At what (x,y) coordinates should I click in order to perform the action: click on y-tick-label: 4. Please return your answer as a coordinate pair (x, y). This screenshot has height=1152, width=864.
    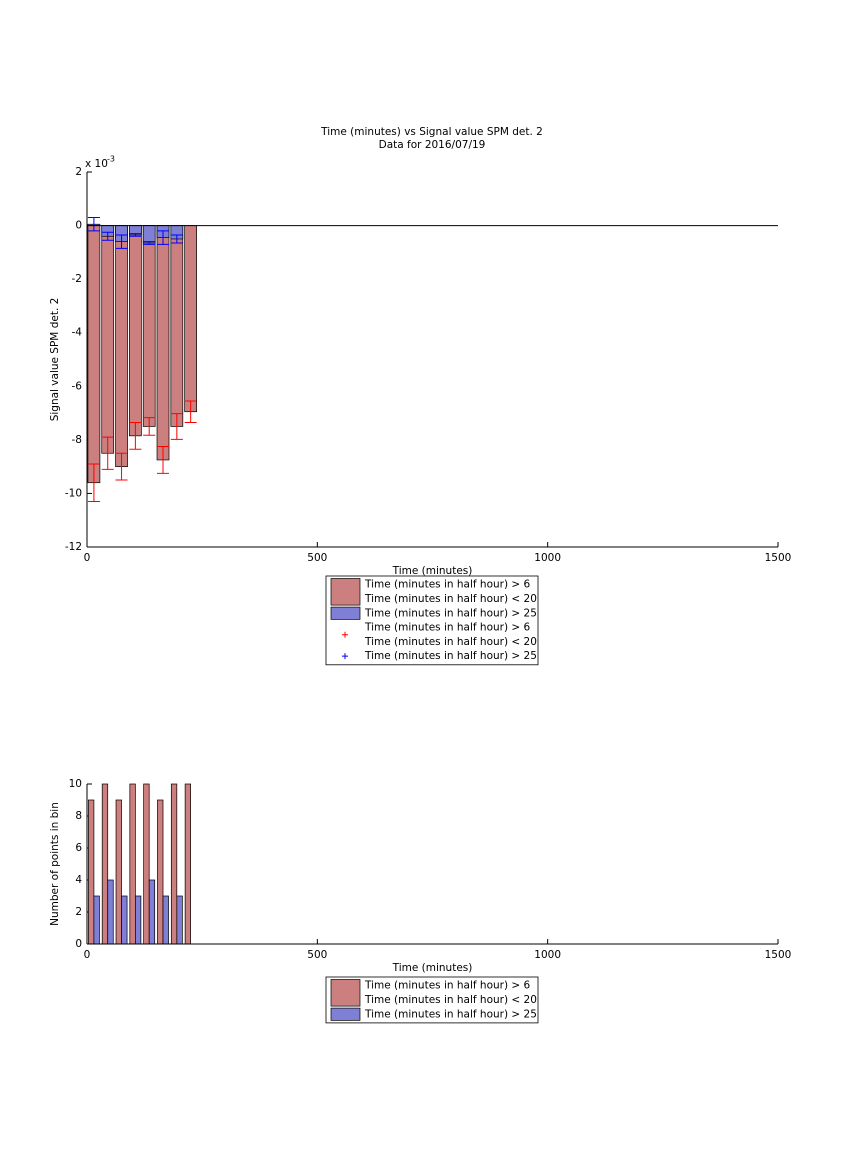
    Looking at the image, I should click on (78, 880).